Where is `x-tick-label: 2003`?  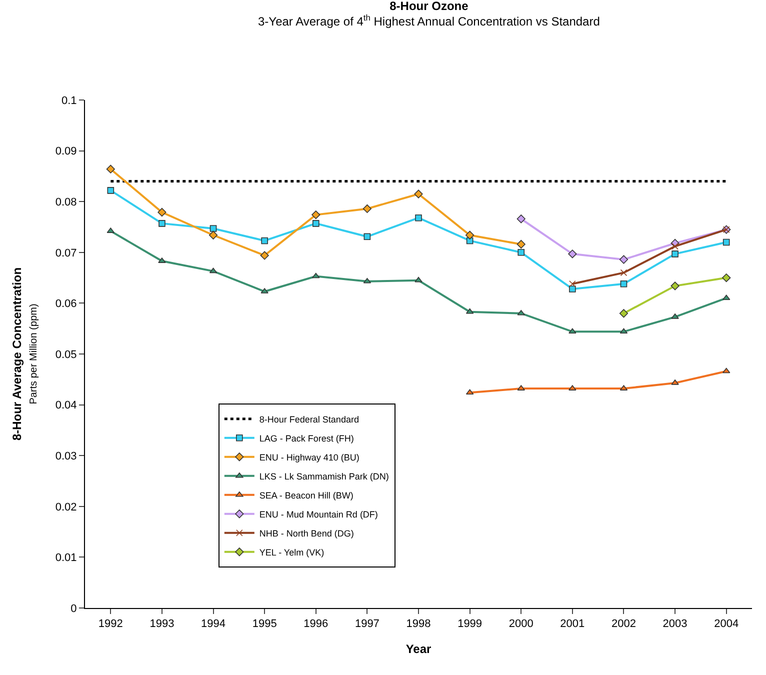
x-tick-label: 2003 is located at coordinates (675, 624).